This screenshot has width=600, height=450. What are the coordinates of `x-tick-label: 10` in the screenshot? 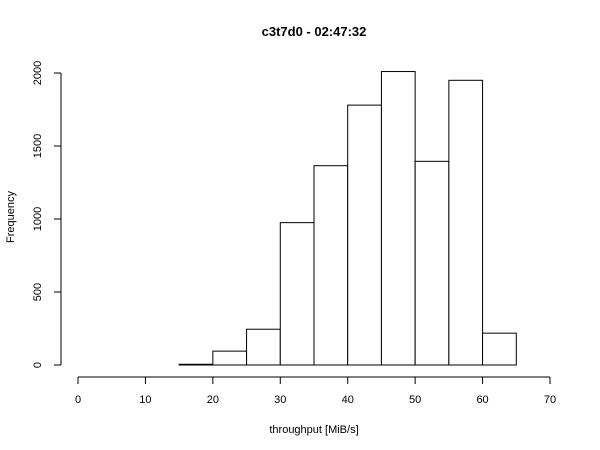 It's located at (145, 400).